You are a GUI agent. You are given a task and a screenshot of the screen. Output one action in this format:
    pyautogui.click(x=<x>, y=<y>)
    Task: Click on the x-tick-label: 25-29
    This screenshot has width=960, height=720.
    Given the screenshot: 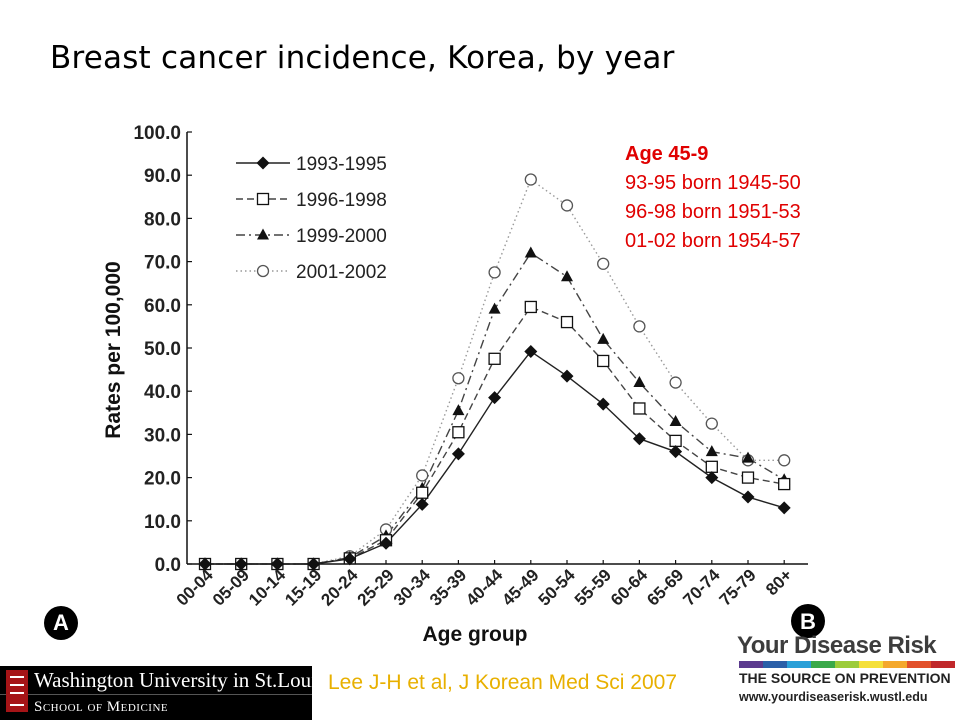 What is the action you would take?
    pyautogui.click(x=376, y=587)
    